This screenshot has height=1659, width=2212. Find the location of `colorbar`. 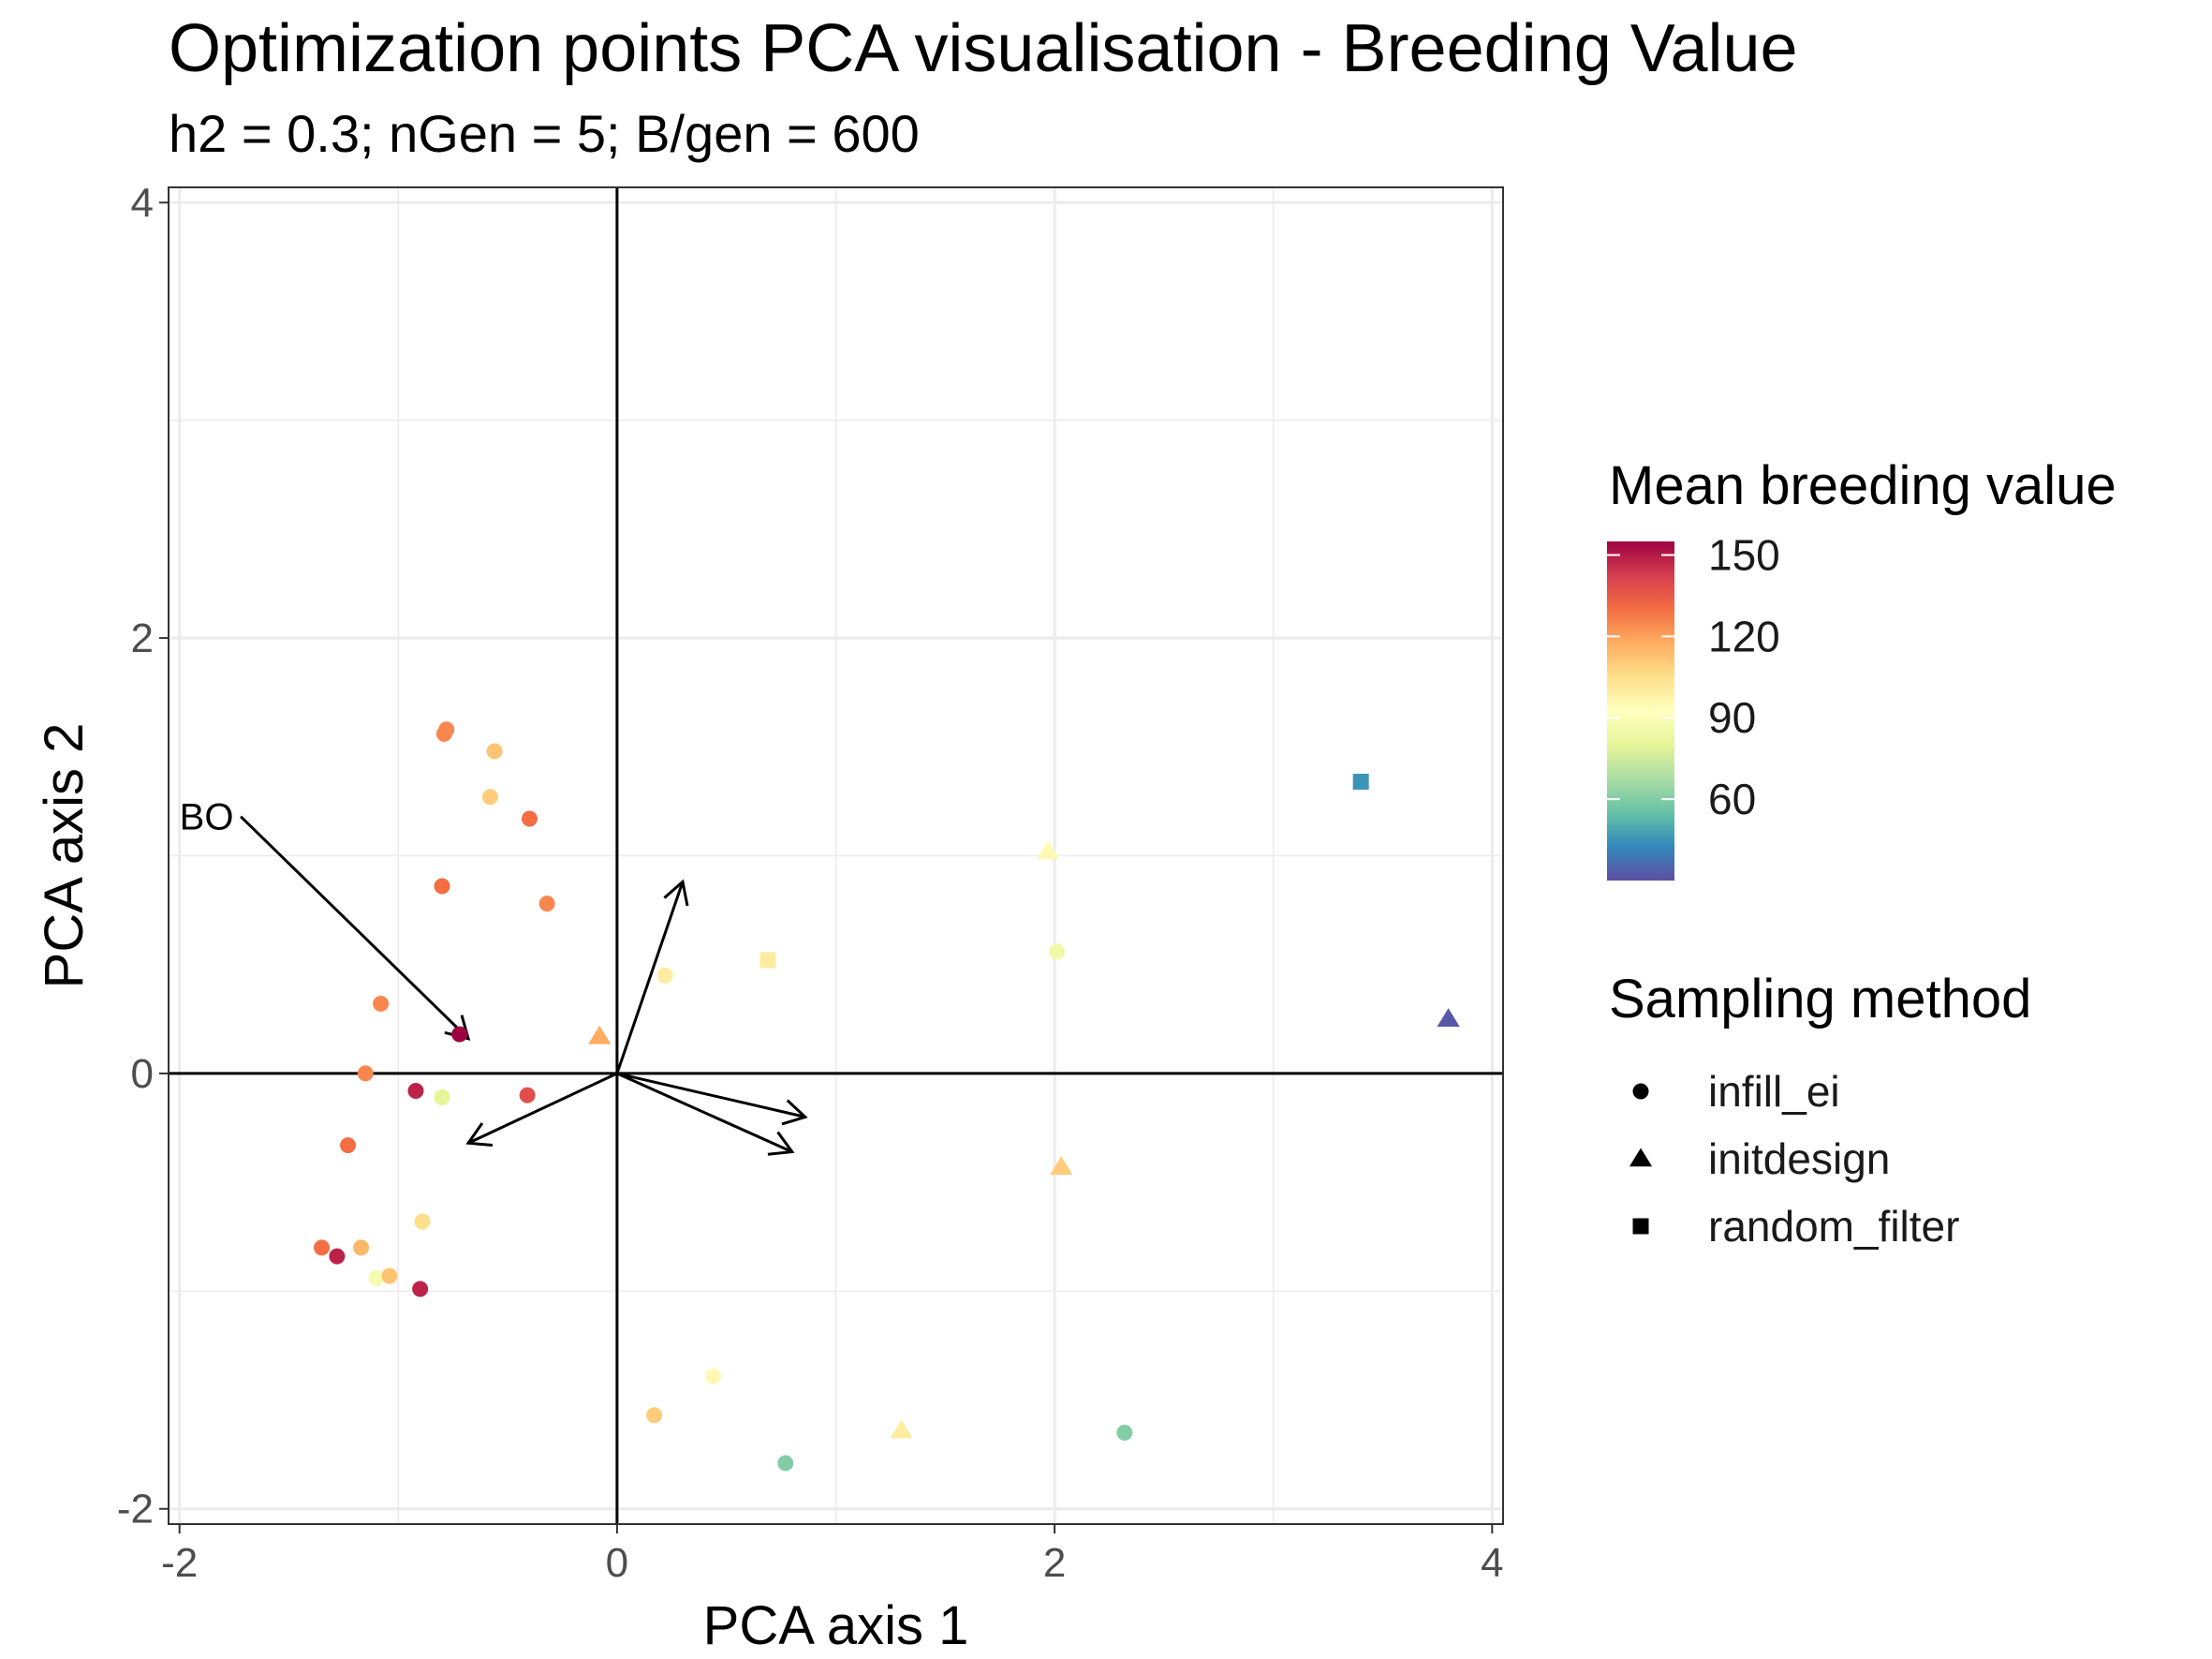

colorbar is located at coordinates (1641, 711).